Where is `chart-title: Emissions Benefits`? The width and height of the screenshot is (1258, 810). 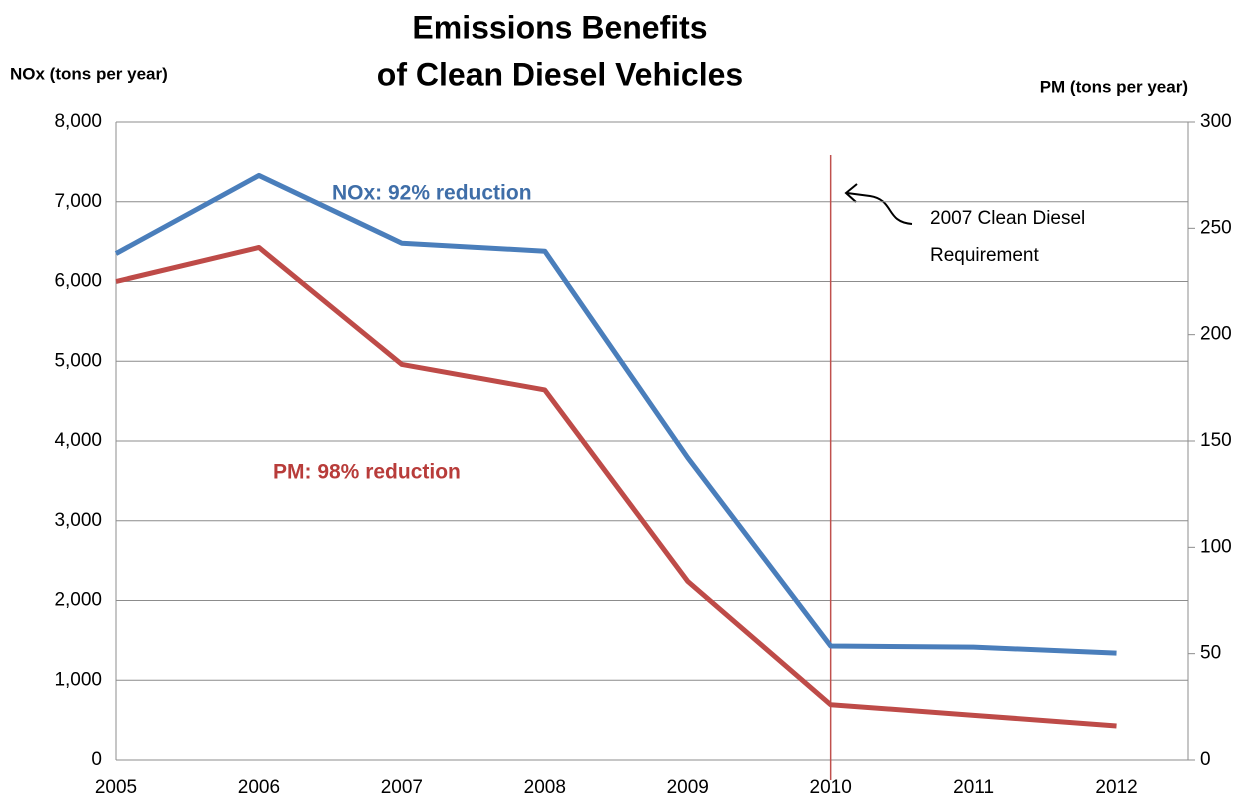
chart-title: Emissions Benefits is located at coordinates (559, 27).